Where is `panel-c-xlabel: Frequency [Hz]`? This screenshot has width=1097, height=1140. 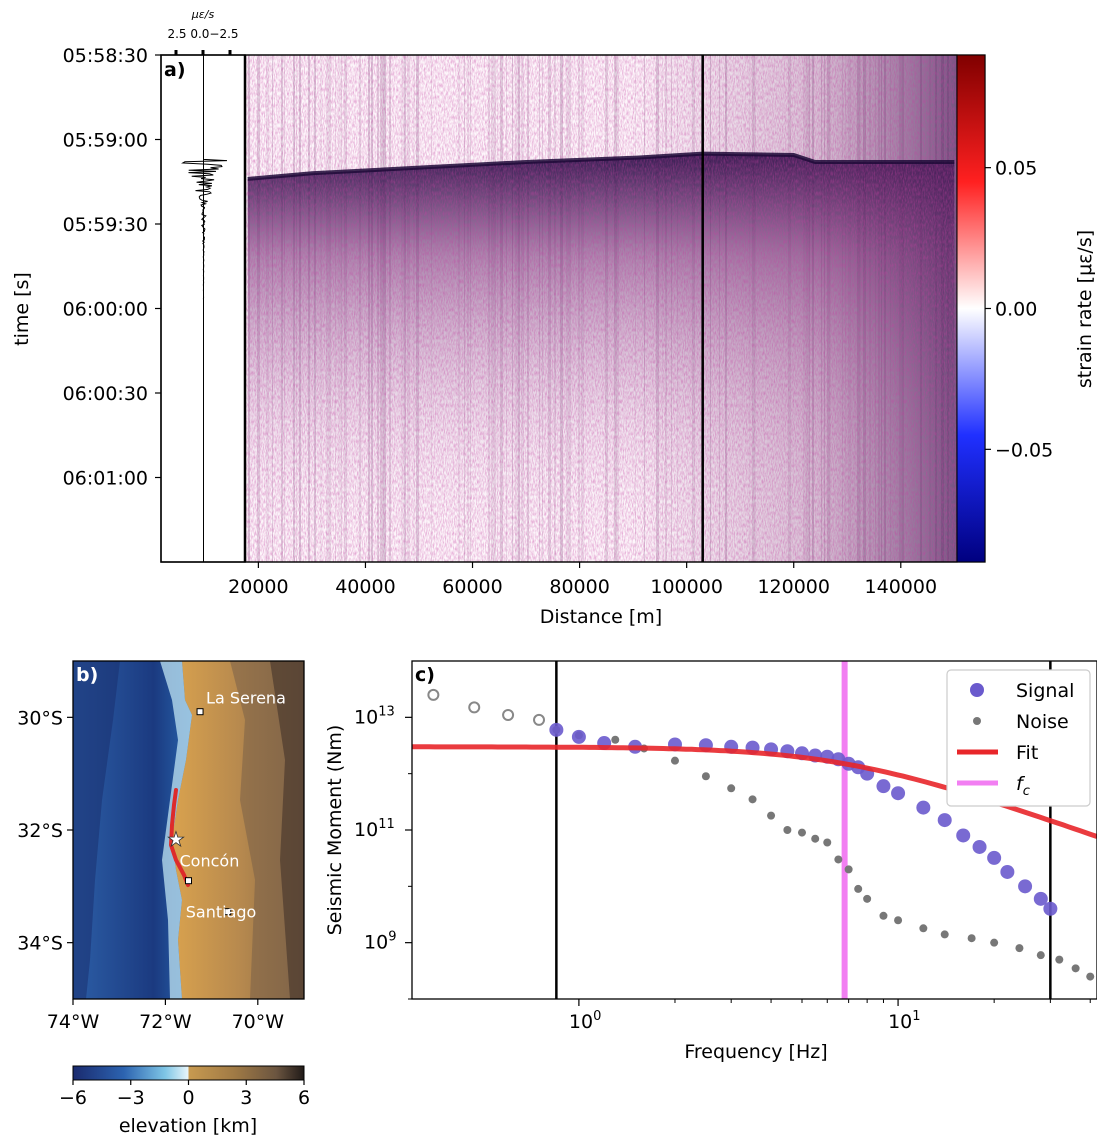 panel-c-xlabel: Frequency [Hz] is located at coordinates (755, 1052).